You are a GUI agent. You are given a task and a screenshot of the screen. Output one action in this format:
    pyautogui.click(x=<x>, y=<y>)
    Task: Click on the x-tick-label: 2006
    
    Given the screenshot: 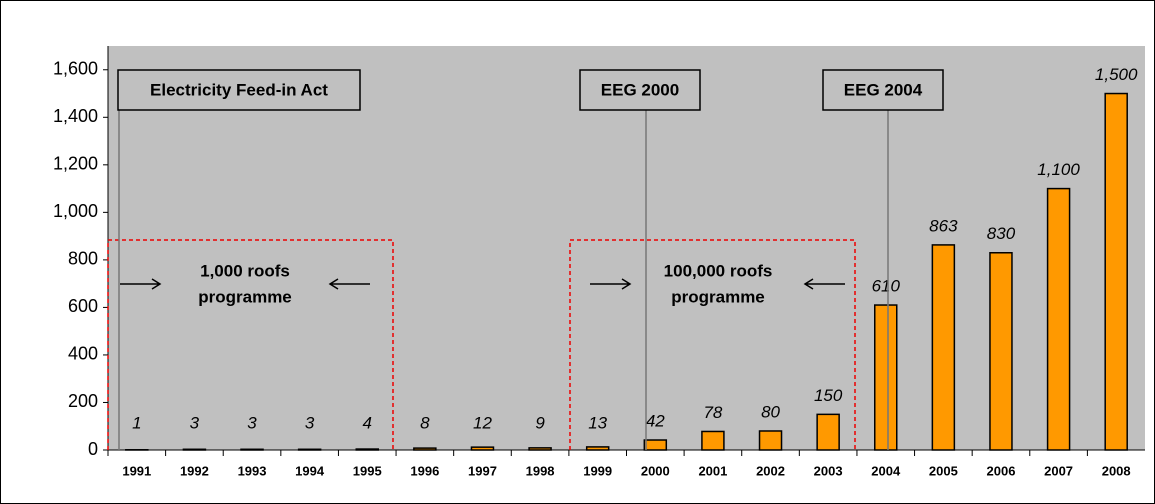 What is the action you would take?
    pyautogui.click(x=1001, y=470)
    